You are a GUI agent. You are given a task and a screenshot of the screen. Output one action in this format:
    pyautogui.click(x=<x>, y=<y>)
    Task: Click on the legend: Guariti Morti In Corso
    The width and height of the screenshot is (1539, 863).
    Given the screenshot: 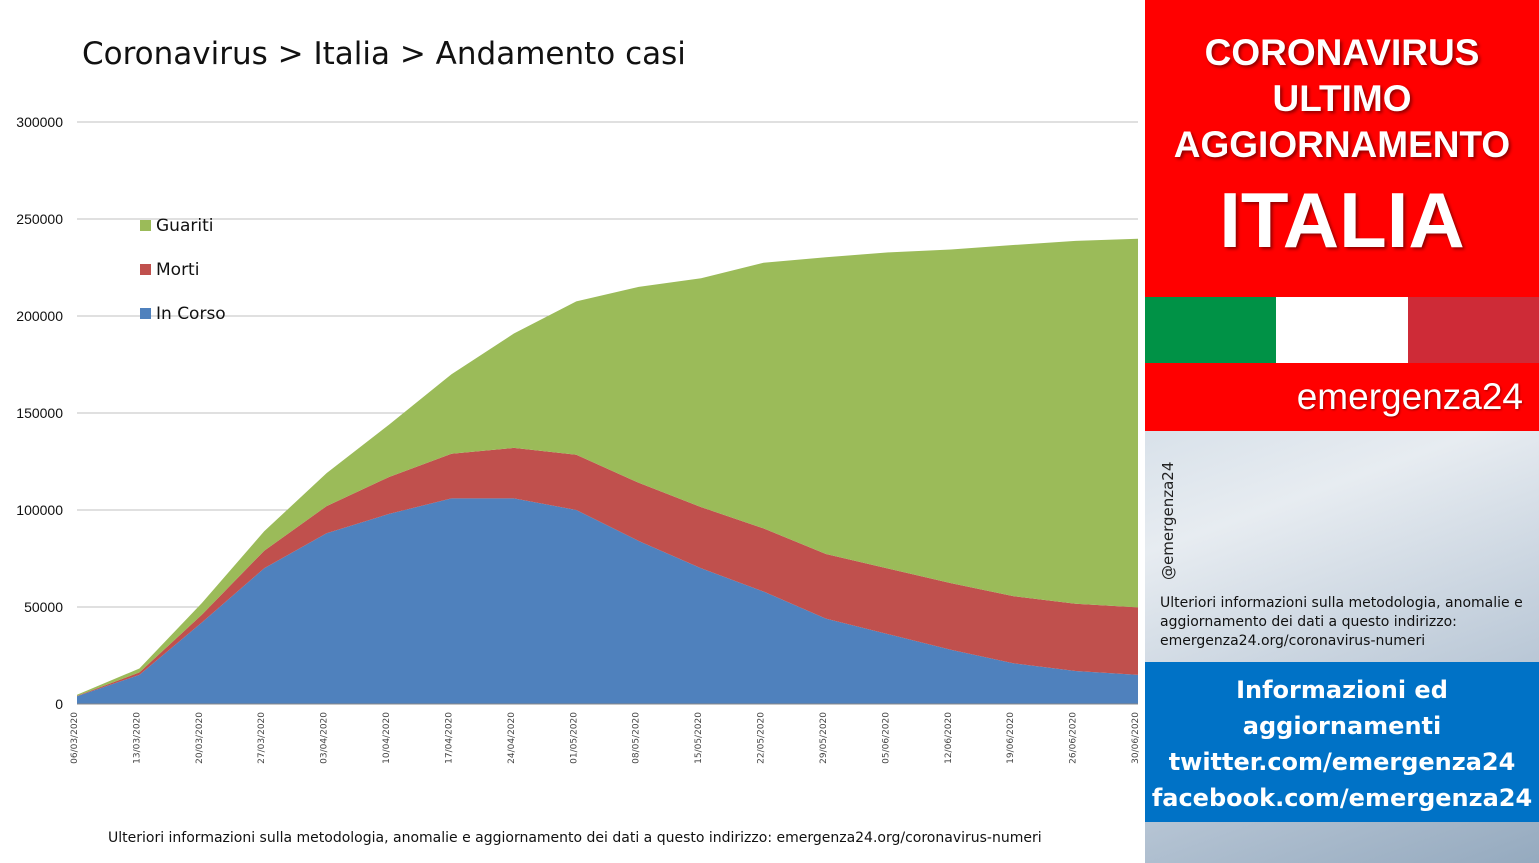 What is the action you would take?
    pyautogui.click(x=183, y=270)
    